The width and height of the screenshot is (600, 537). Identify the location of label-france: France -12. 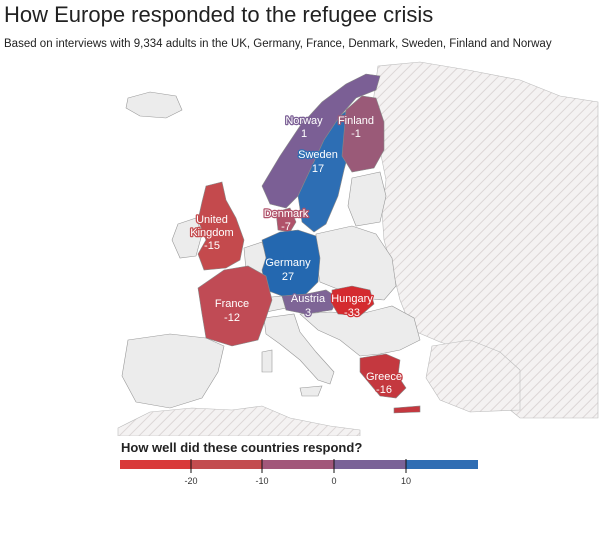
(232, 311).